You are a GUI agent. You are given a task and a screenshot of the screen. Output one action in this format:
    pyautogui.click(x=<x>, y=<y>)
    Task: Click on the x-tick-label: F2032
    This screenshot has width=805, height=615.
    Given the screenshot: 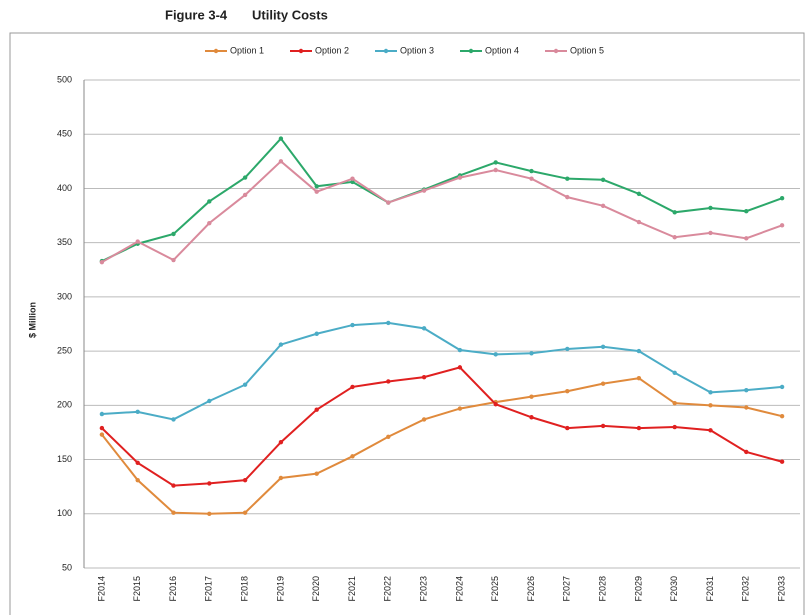 What is the action you would take?
    pyautogui.click(x=746, y=589)
    